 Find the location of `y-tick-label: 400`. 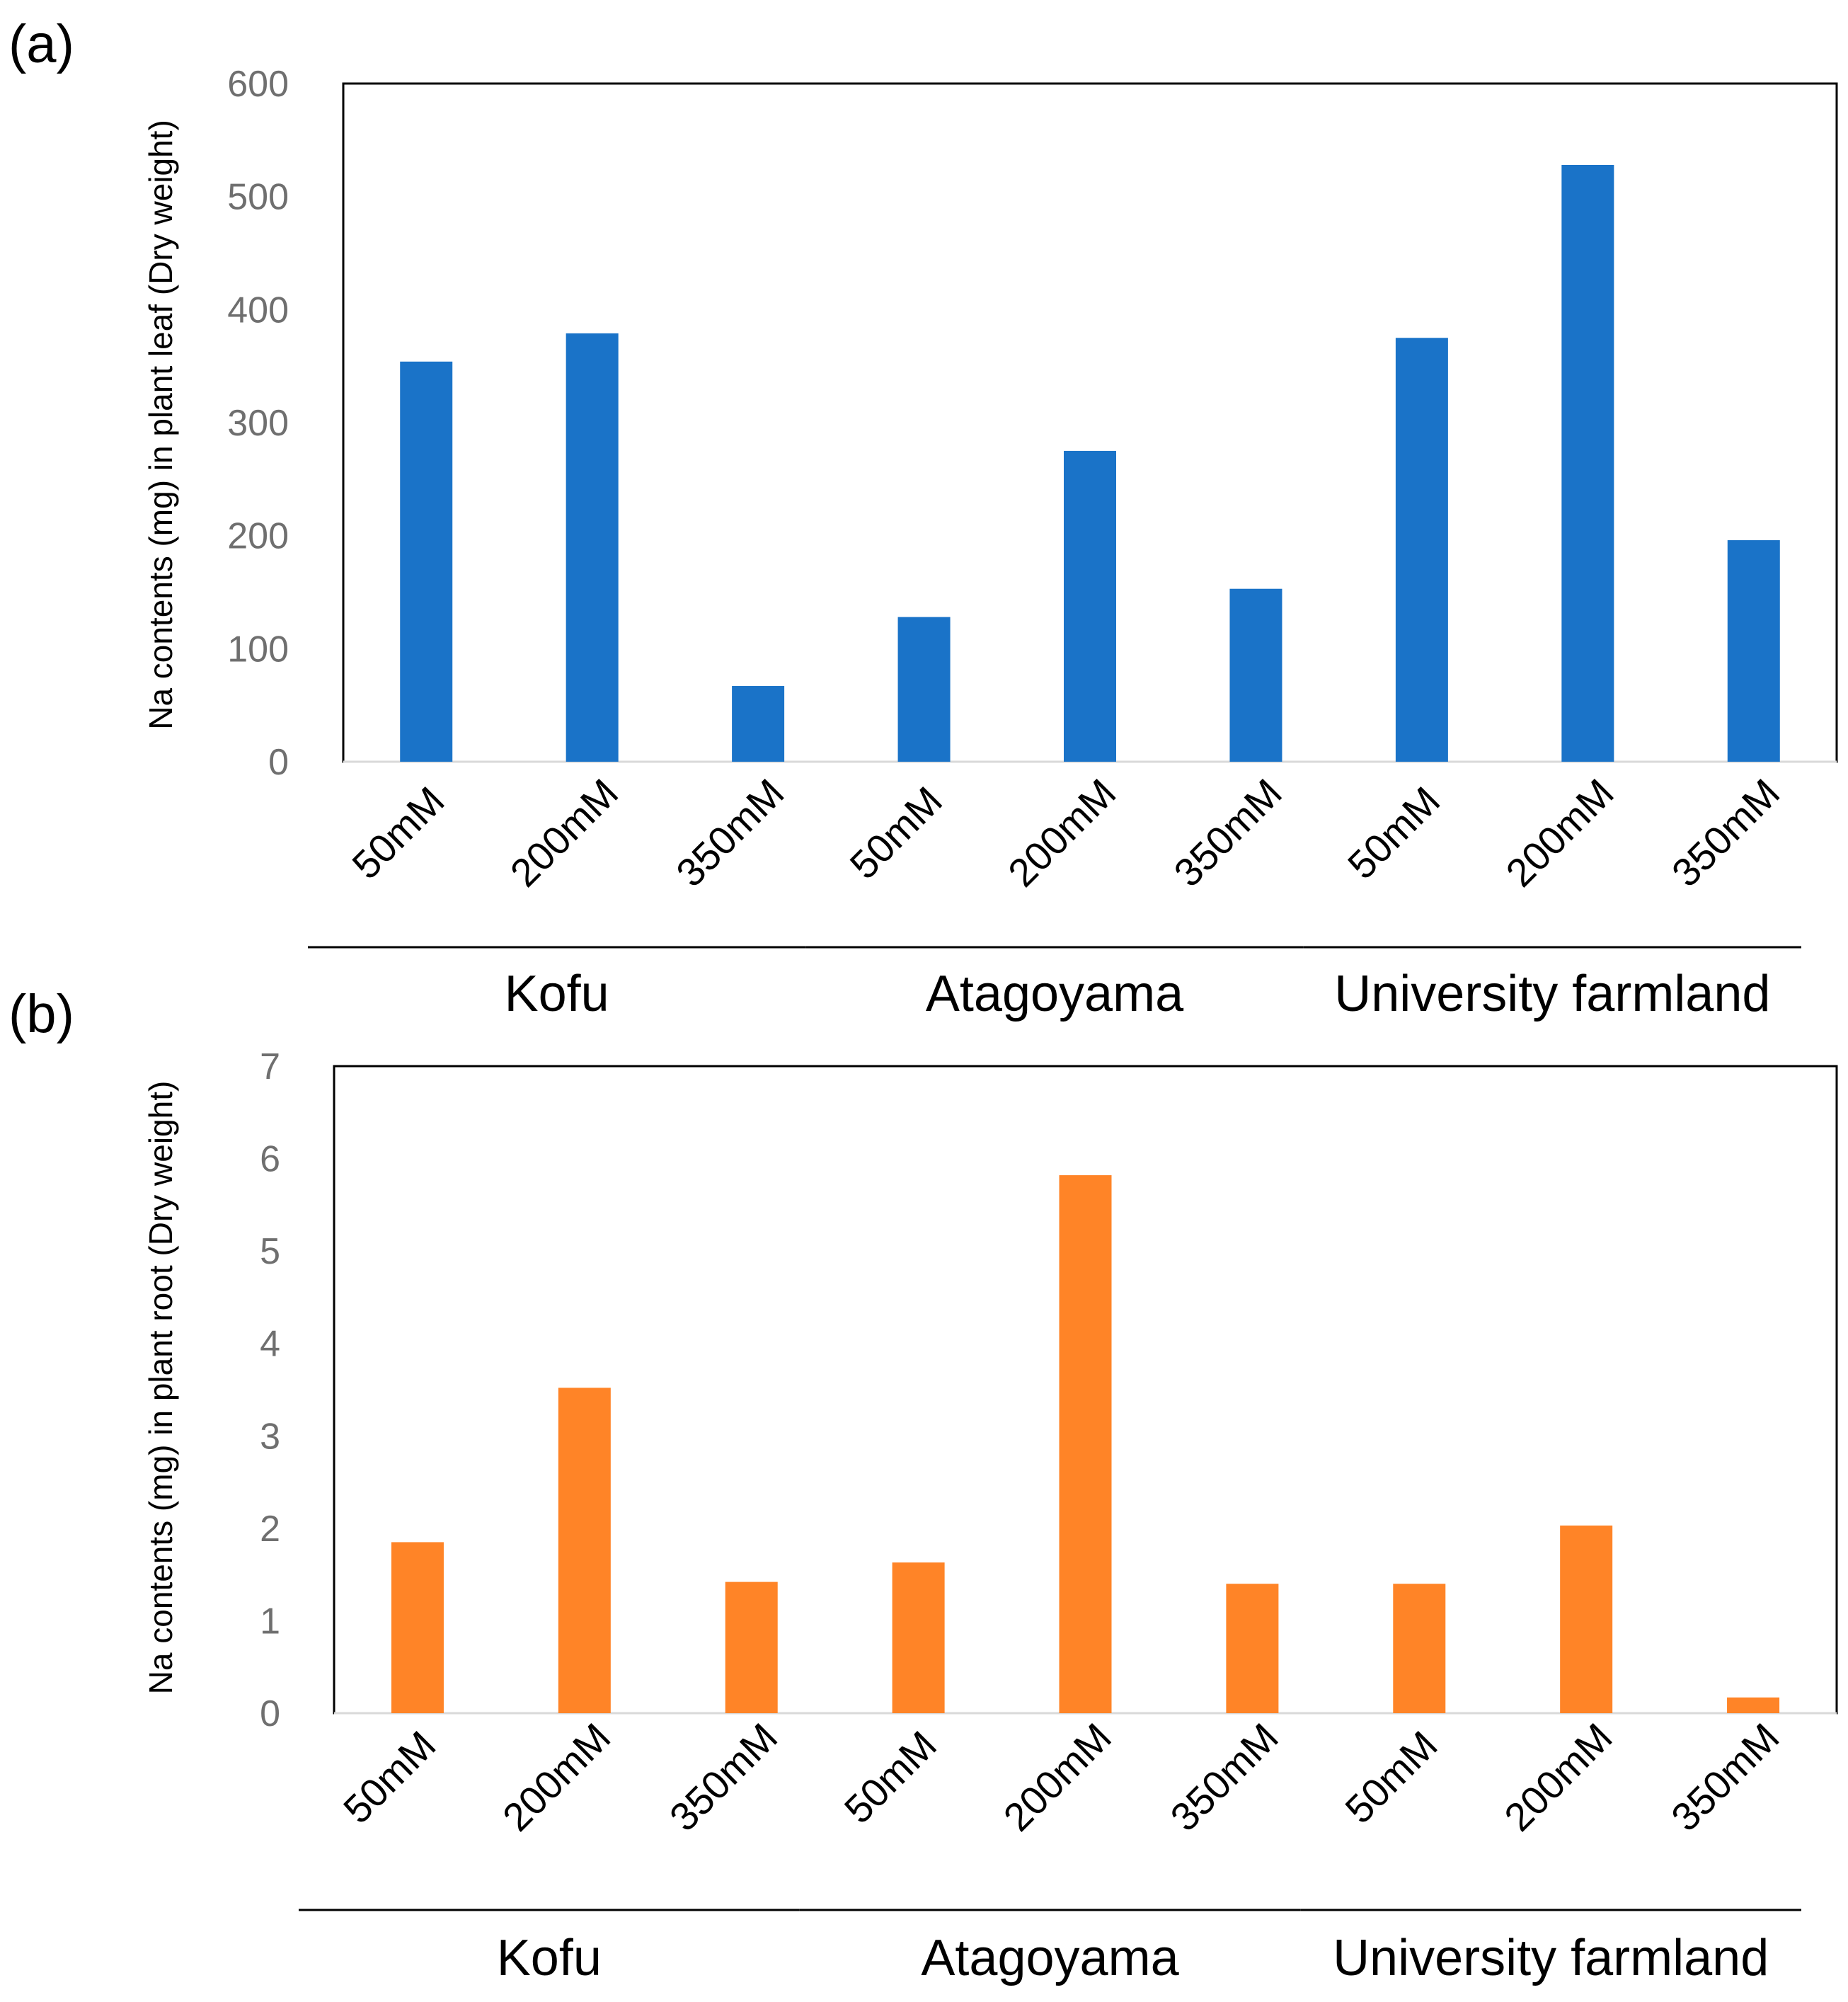

y-tick-label: 400 is located at coordinates (258, 310).